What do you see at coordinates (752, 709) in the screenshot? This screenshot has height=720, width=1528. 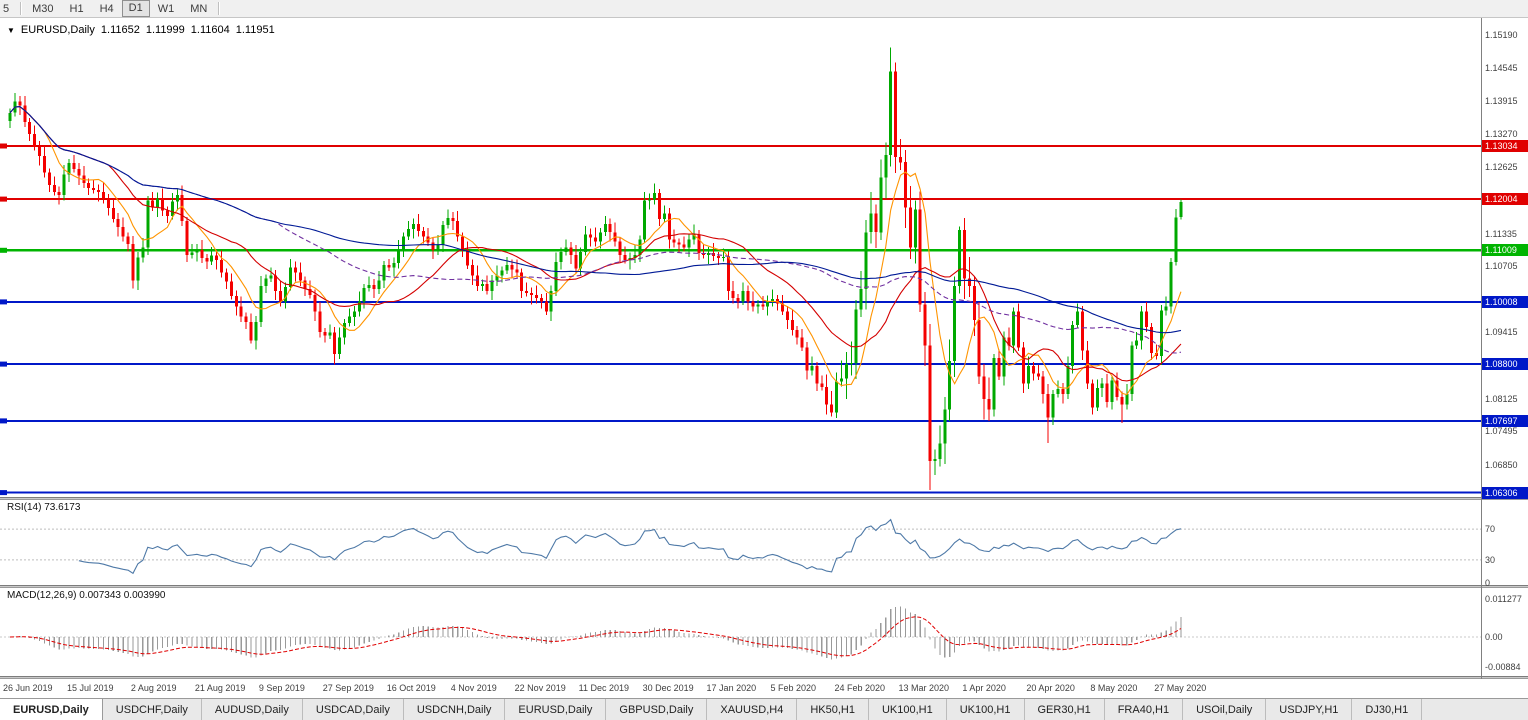 I see `chart-tab-xauusd-h4: XAUUSD,H4` at bounding box center [752, 709].